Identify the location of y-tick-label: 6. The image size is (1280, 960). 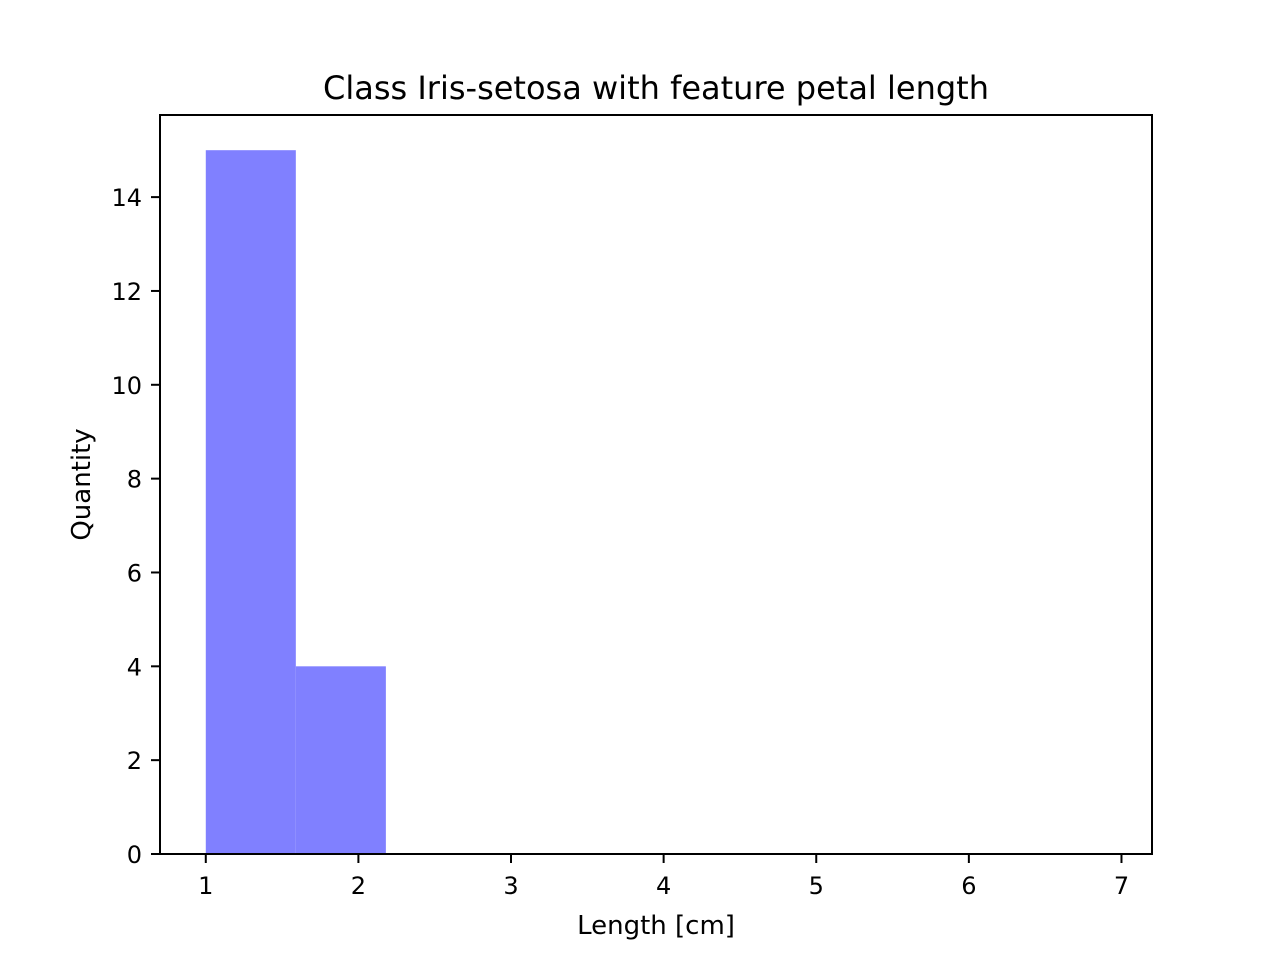
(134, 573).